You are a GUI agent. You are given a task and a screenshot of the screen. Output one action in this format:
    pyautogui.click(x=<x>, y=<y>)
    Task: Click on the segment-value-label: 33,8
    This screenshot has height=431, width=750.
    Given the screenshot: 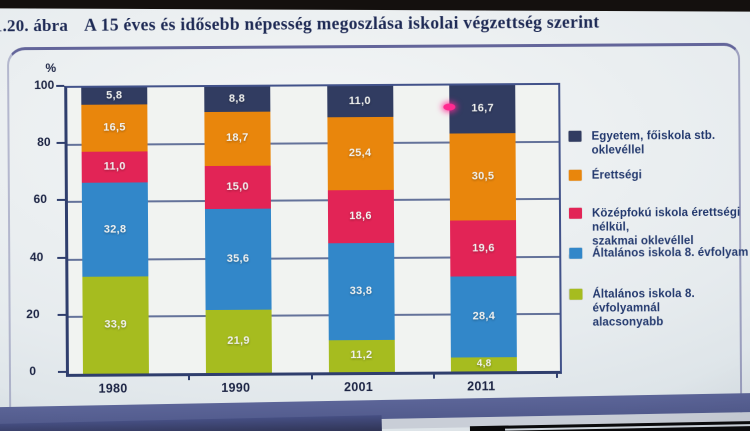 What is the action you would take?
    pyautogui.click(x=361, y=291)
    